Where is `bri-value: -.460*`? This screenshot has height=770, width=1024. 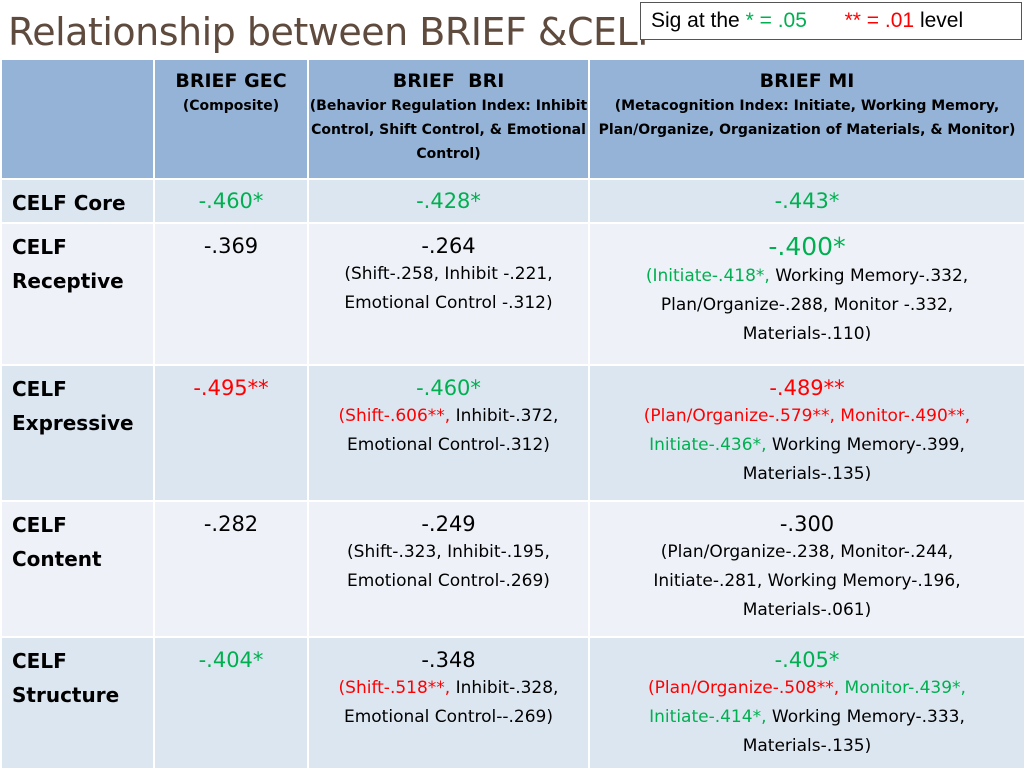
bri-value: -.460* is located at coordinates (448, 388).